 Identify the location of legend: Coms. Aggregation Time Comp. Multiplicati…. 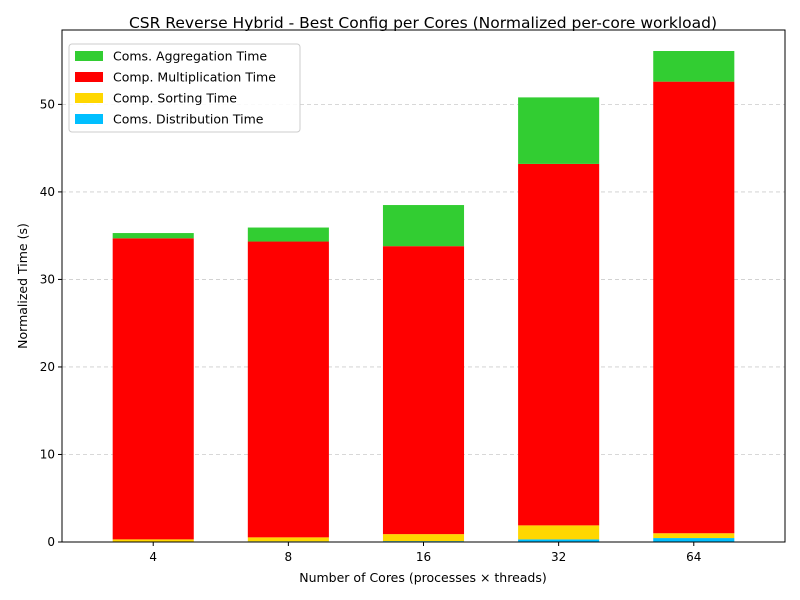
(184, 88).